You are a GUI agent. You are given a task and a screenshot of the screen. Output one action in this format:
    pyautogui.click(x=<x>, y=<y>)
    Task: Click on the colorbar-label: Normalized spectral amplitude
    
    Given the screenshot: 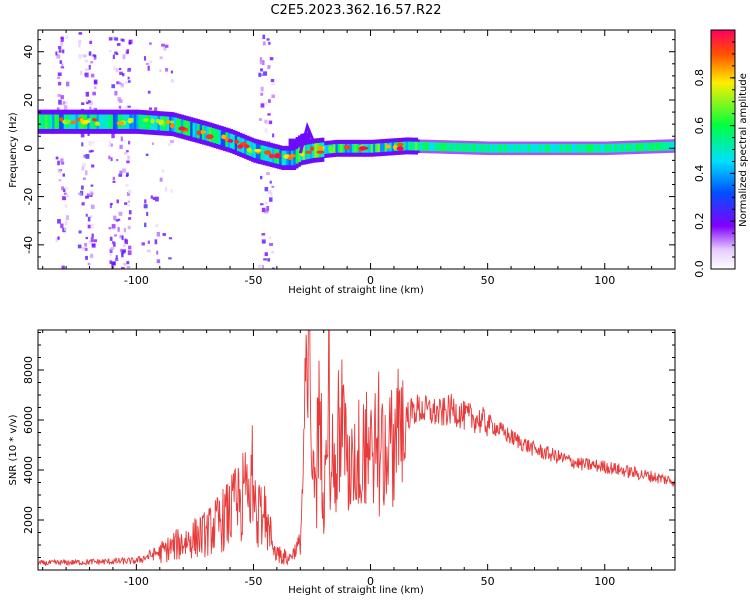 What is the action you would take?
    pyautogui.click(x=743, y=150)
    